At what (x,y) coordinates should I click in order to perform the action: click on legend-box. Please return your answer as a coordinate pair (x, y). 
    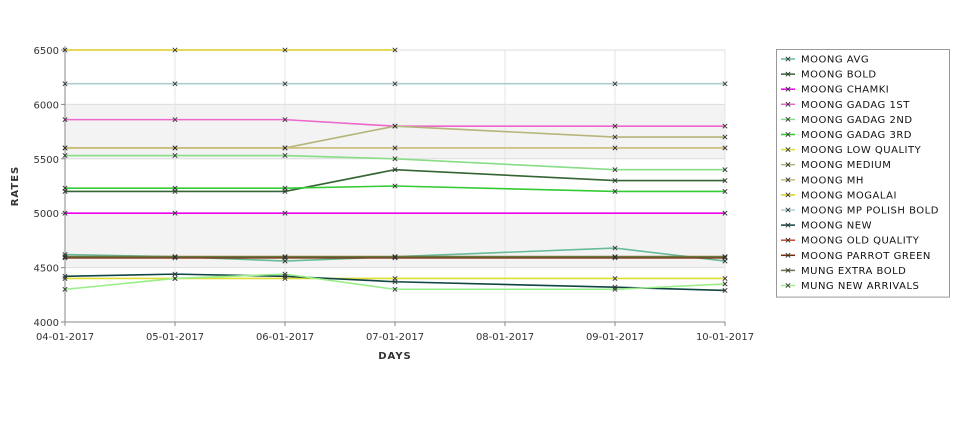
    Looking at the image, I should click on (863, 173).